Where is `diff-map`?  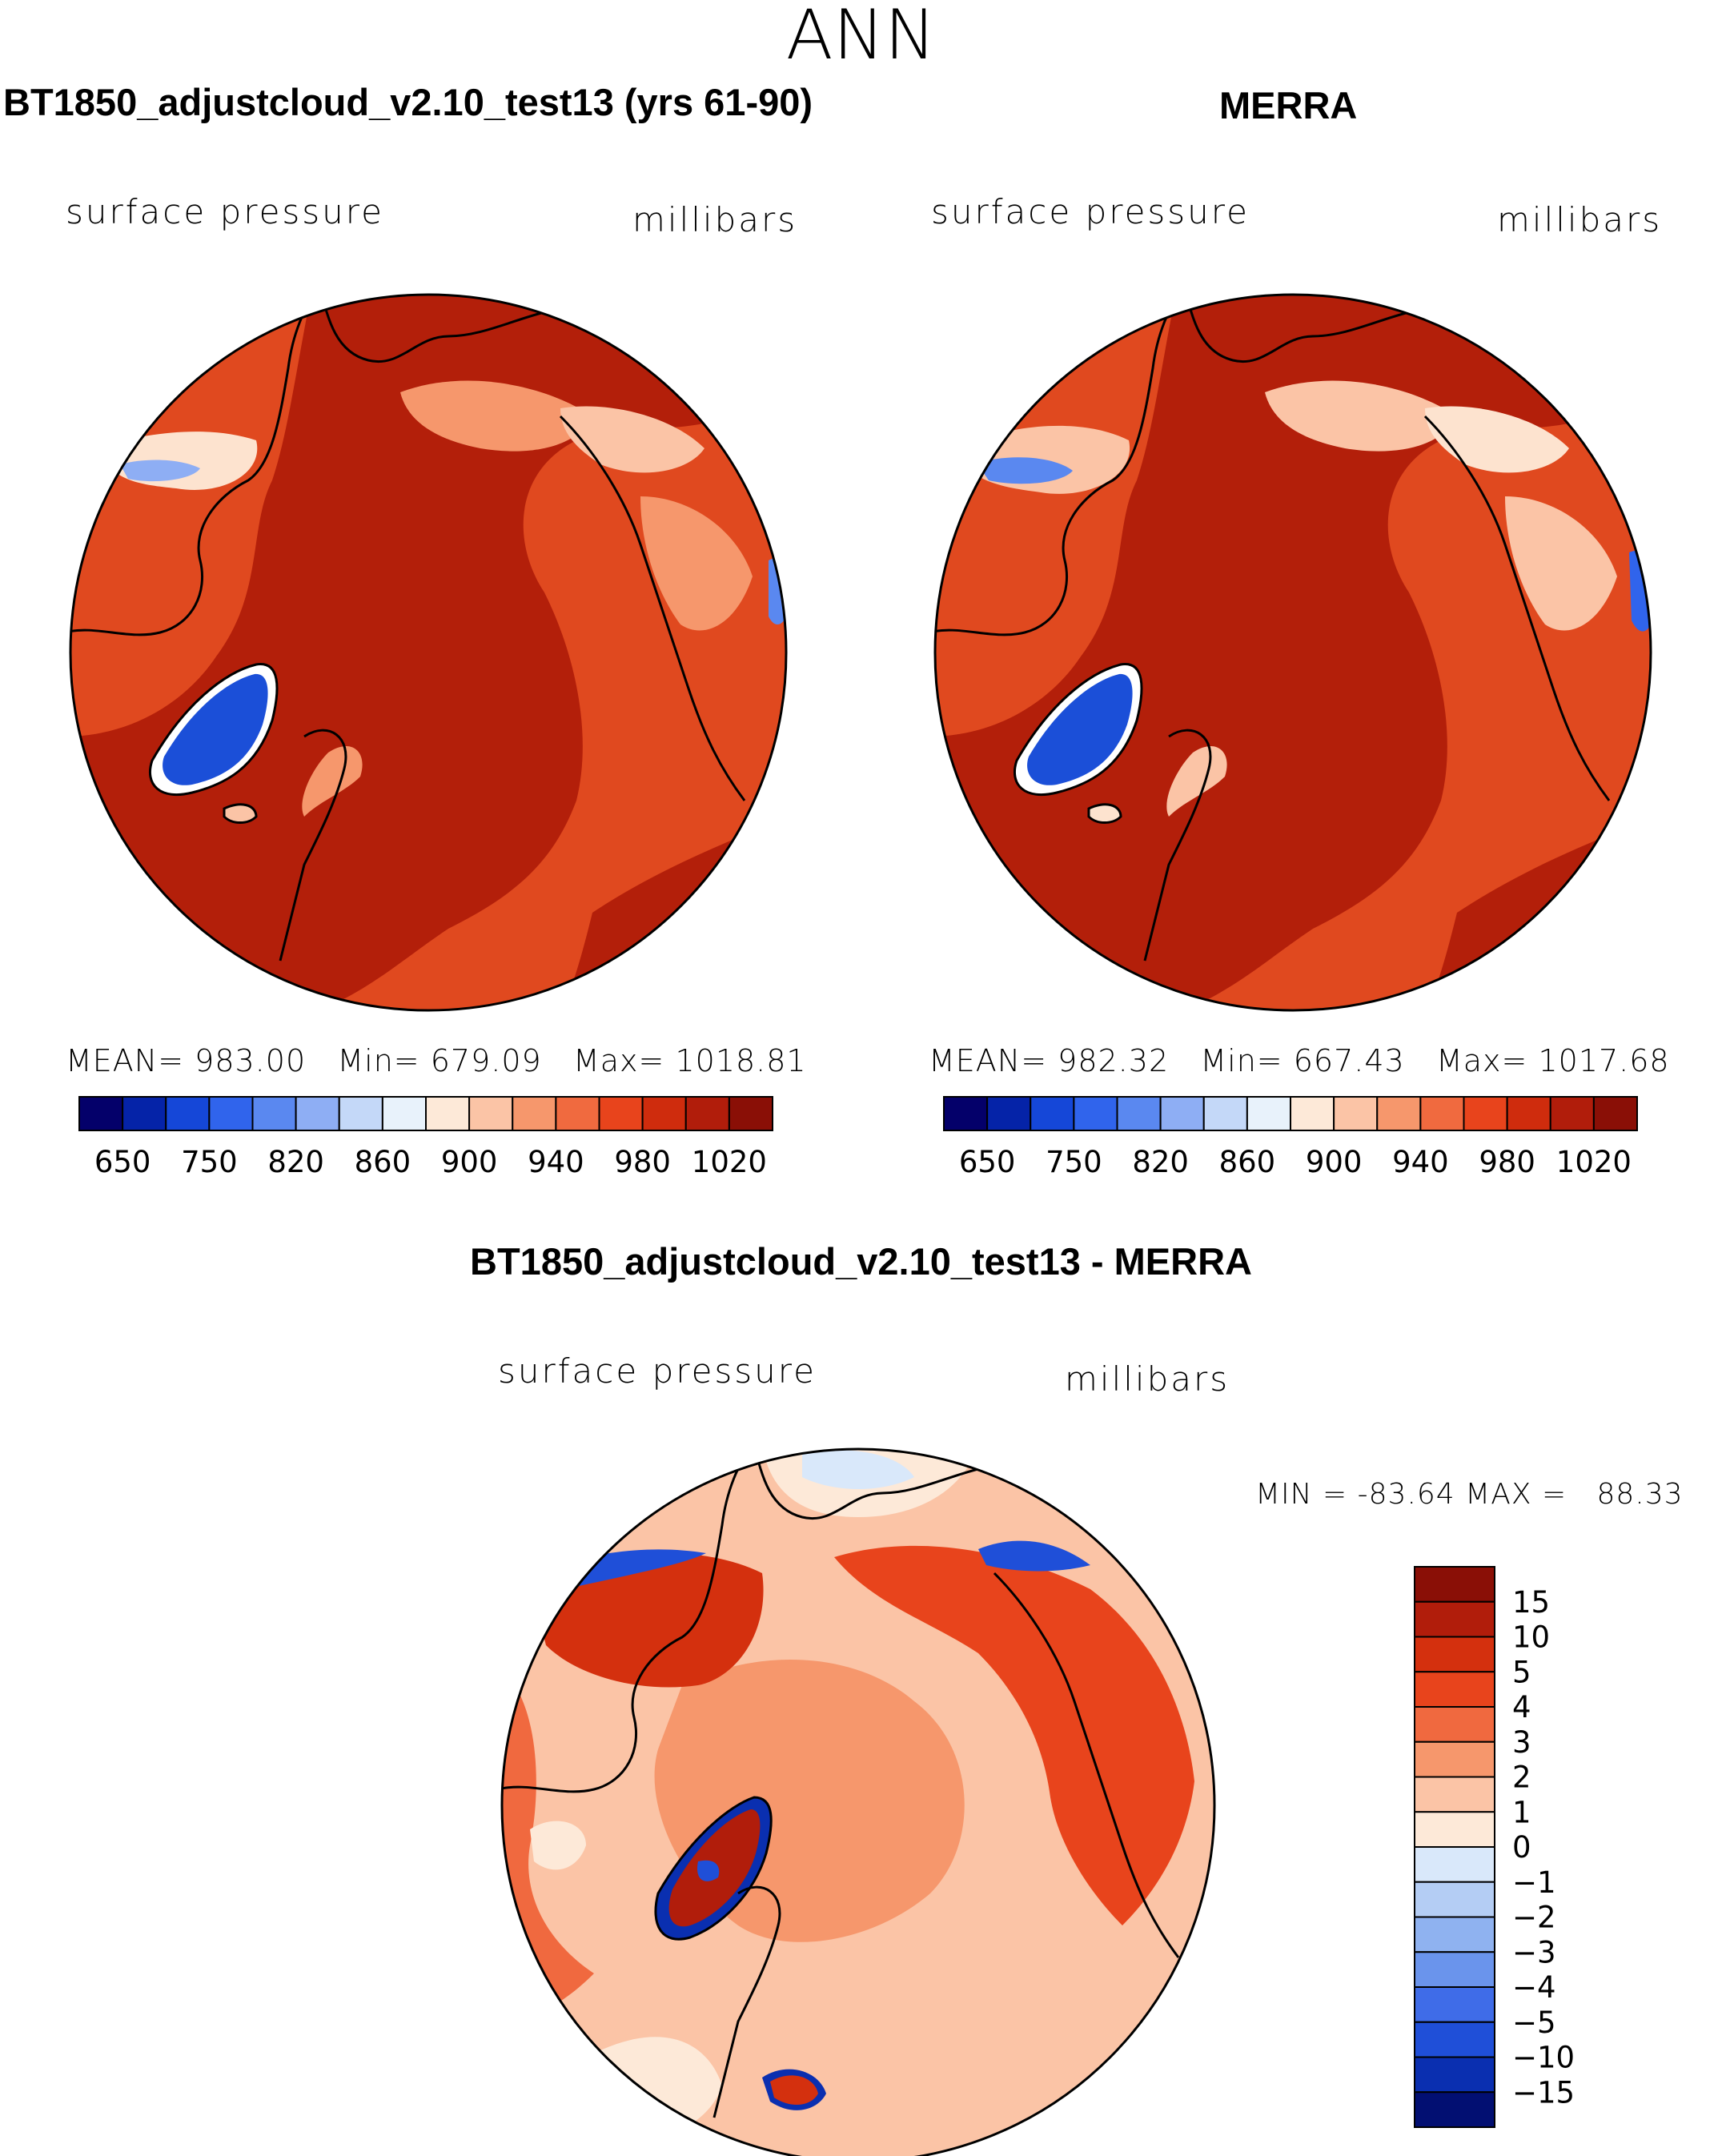 diff-map is located at coordinates (858, 1801).